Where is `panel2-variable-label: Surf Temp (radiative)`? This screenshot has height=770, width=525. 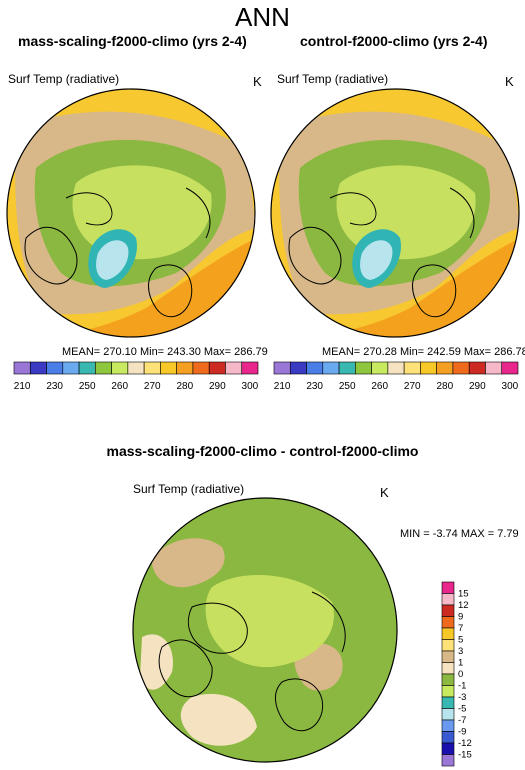 panel2-variable-label: Surf Temp (radiative) is located at coordinates (333, 79).